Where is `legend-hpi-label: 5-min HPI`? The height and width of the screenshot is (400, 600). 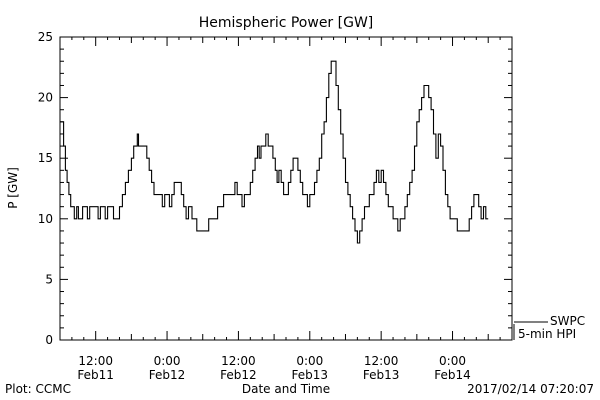
legend-hpi-label: 5-min HPI is located at coordinates (547, 334).